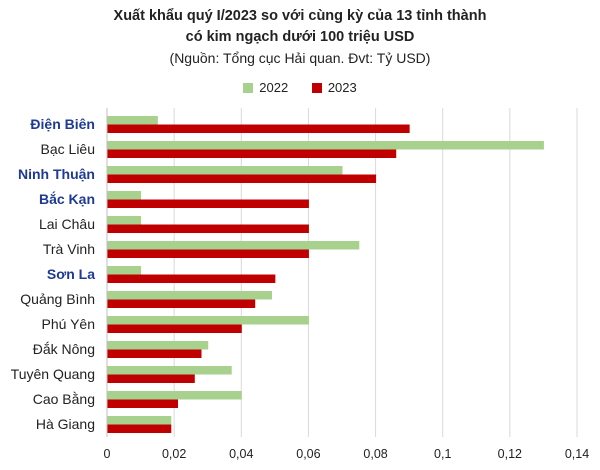 This screenshot has width=600, height=470. I want to click on x-tick-label: 0,1, so click(442, 454).